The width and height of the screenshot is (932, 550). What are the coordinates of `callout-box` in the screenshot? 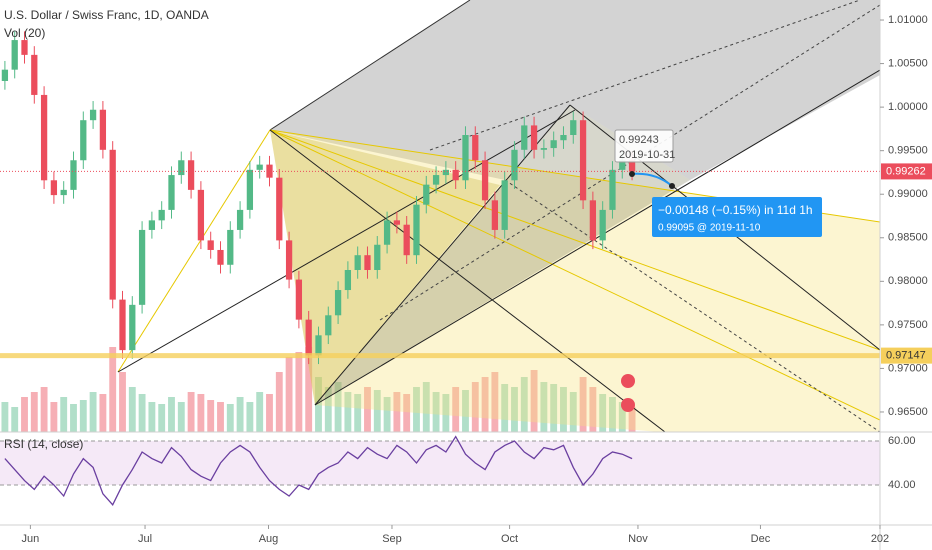 It's located at (644, 146).